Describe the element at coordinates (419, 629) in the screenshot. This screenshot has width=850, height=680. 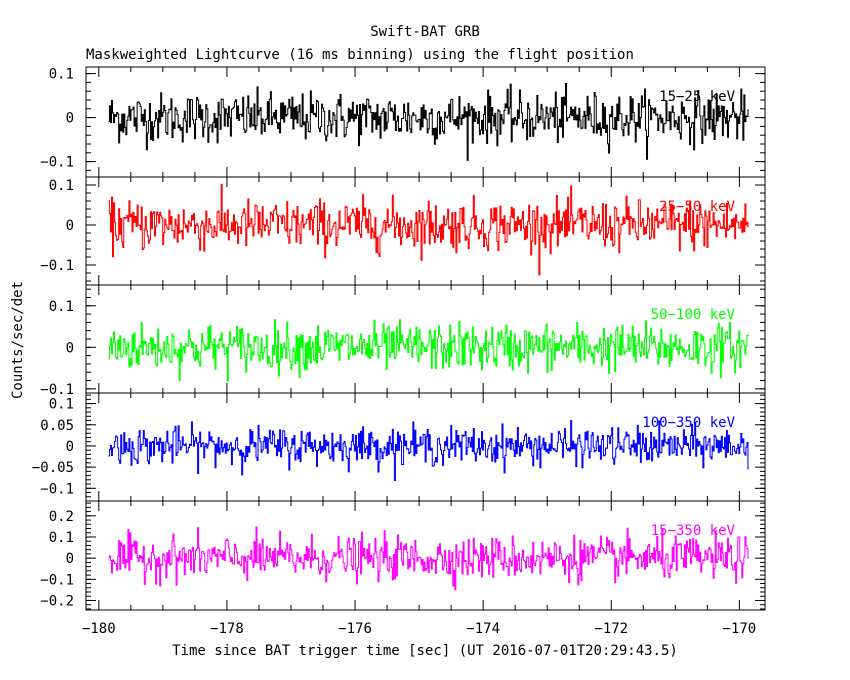
I see `x-axis: −180 −178 −176 −174 −172 −170` at that location.